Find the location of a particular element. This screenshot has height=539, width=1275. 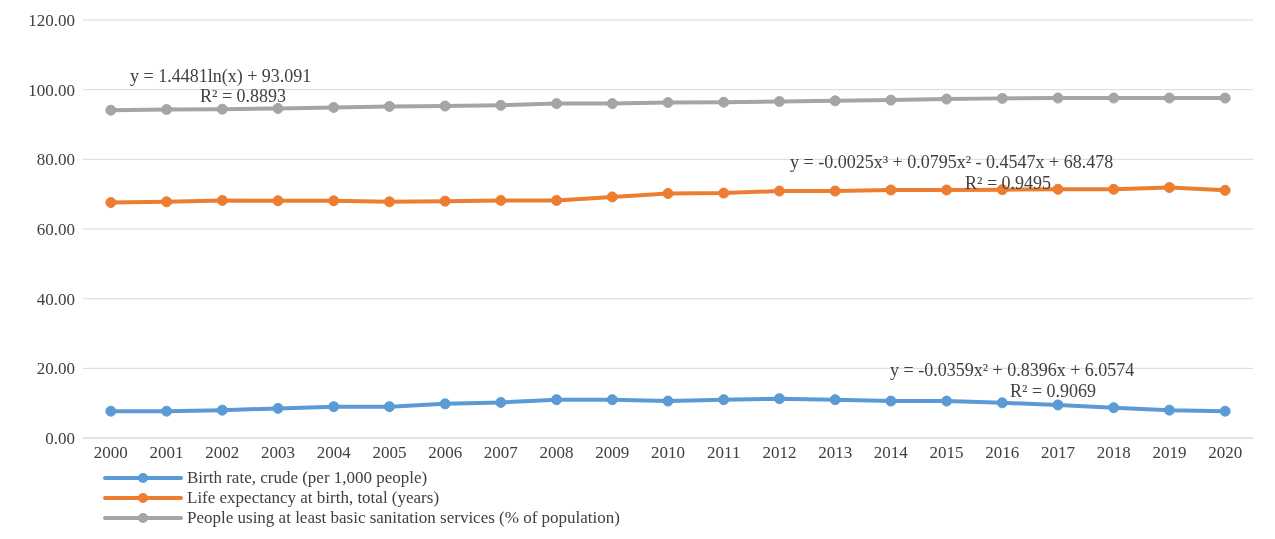

x-tick-label: 2017 is located at coordinates (1058, 453).